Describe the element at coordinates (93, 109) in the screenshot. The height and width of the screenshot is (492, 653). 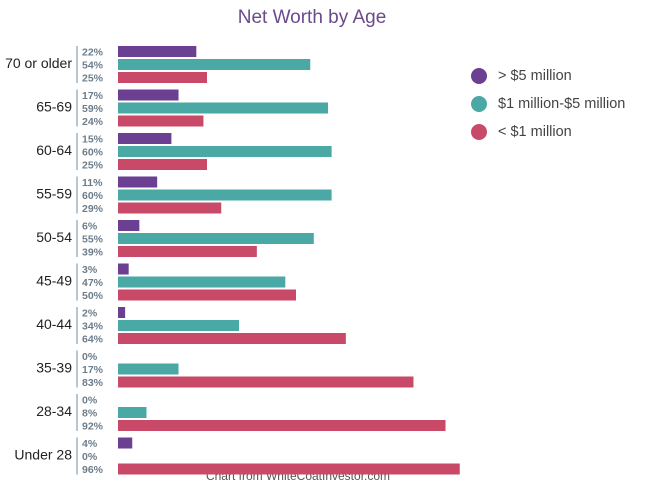
I see `value-label: 59%` at that location.